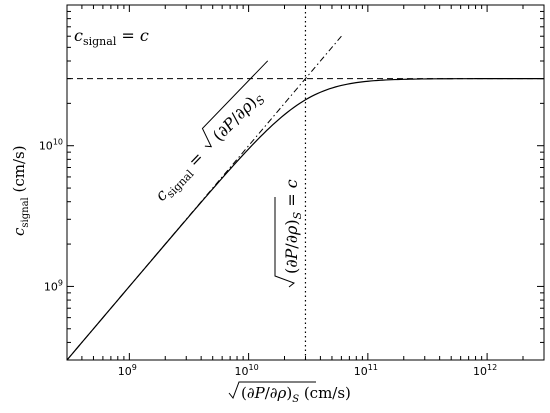 Image resolution: width=550 pixels, height=413 pixels. I want to click on svg-text: csignal (cm/s), so click(20, 190).